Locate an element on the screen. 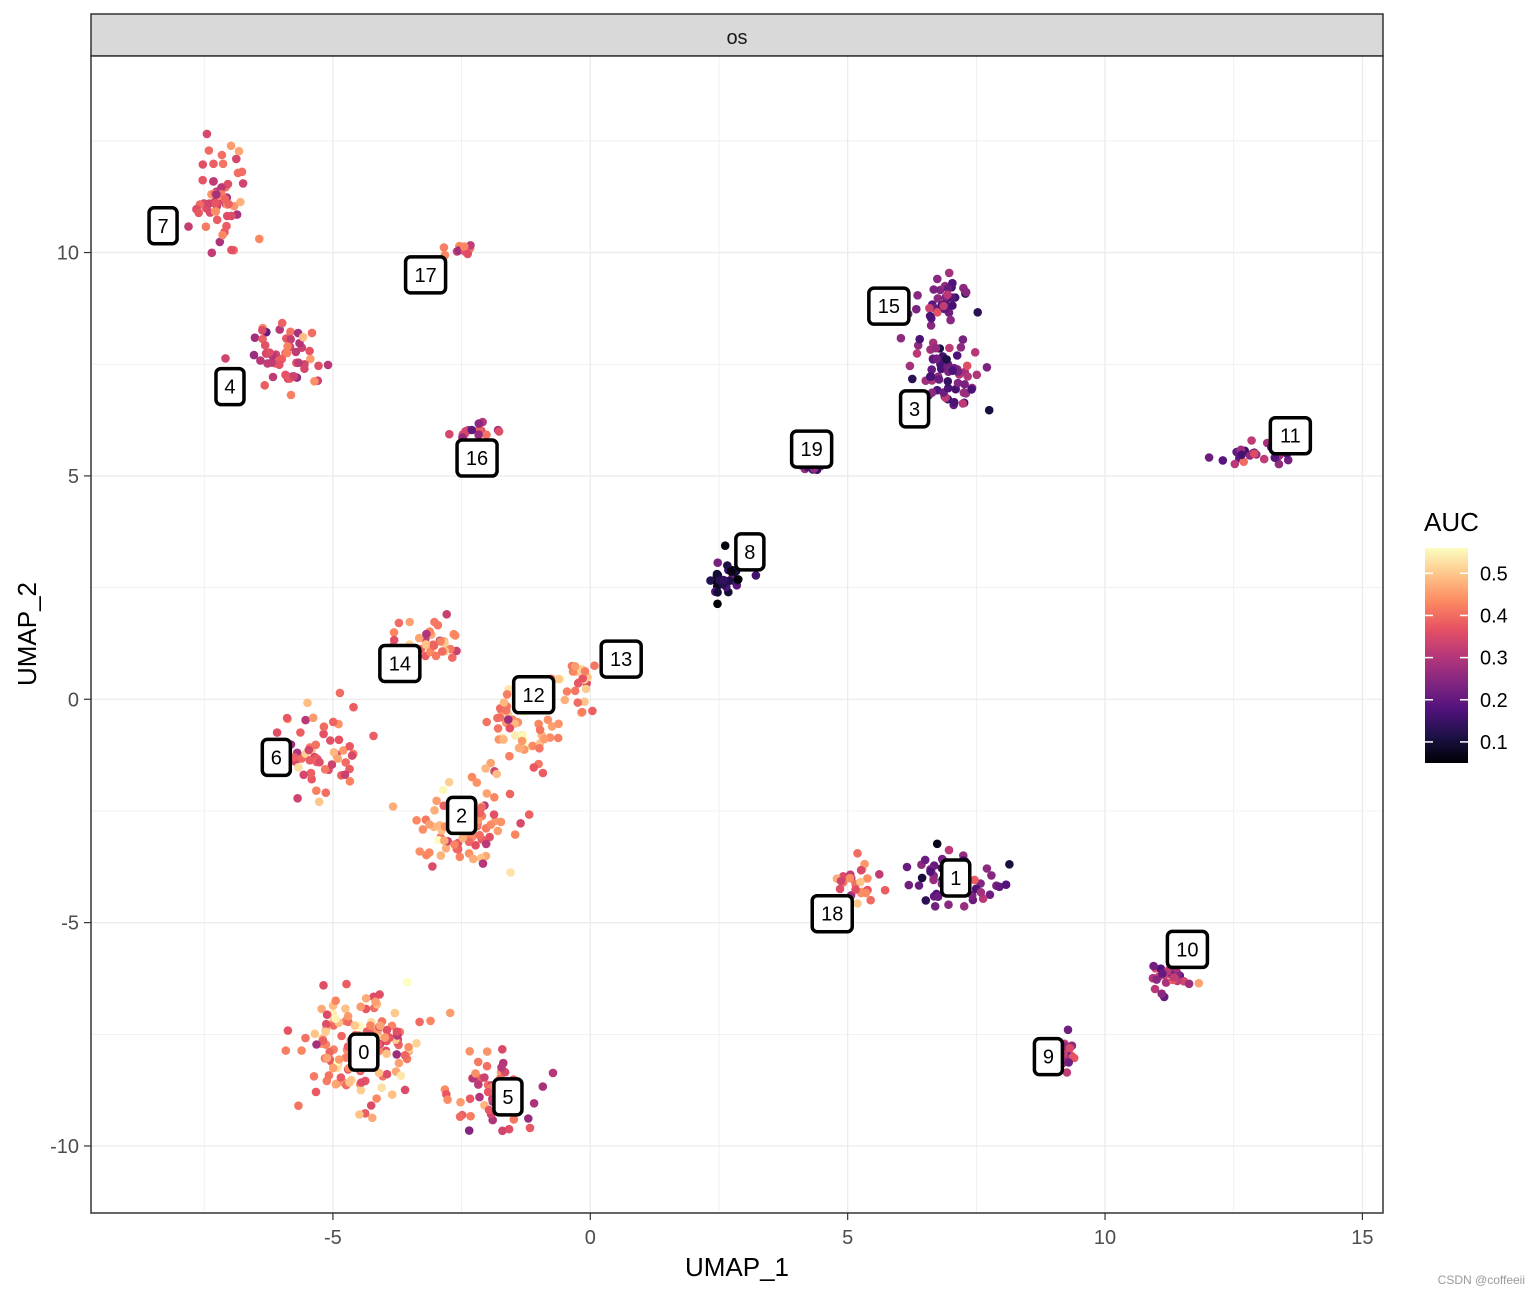  cluster-label-text: 3 is located at coordinates (914, 410).